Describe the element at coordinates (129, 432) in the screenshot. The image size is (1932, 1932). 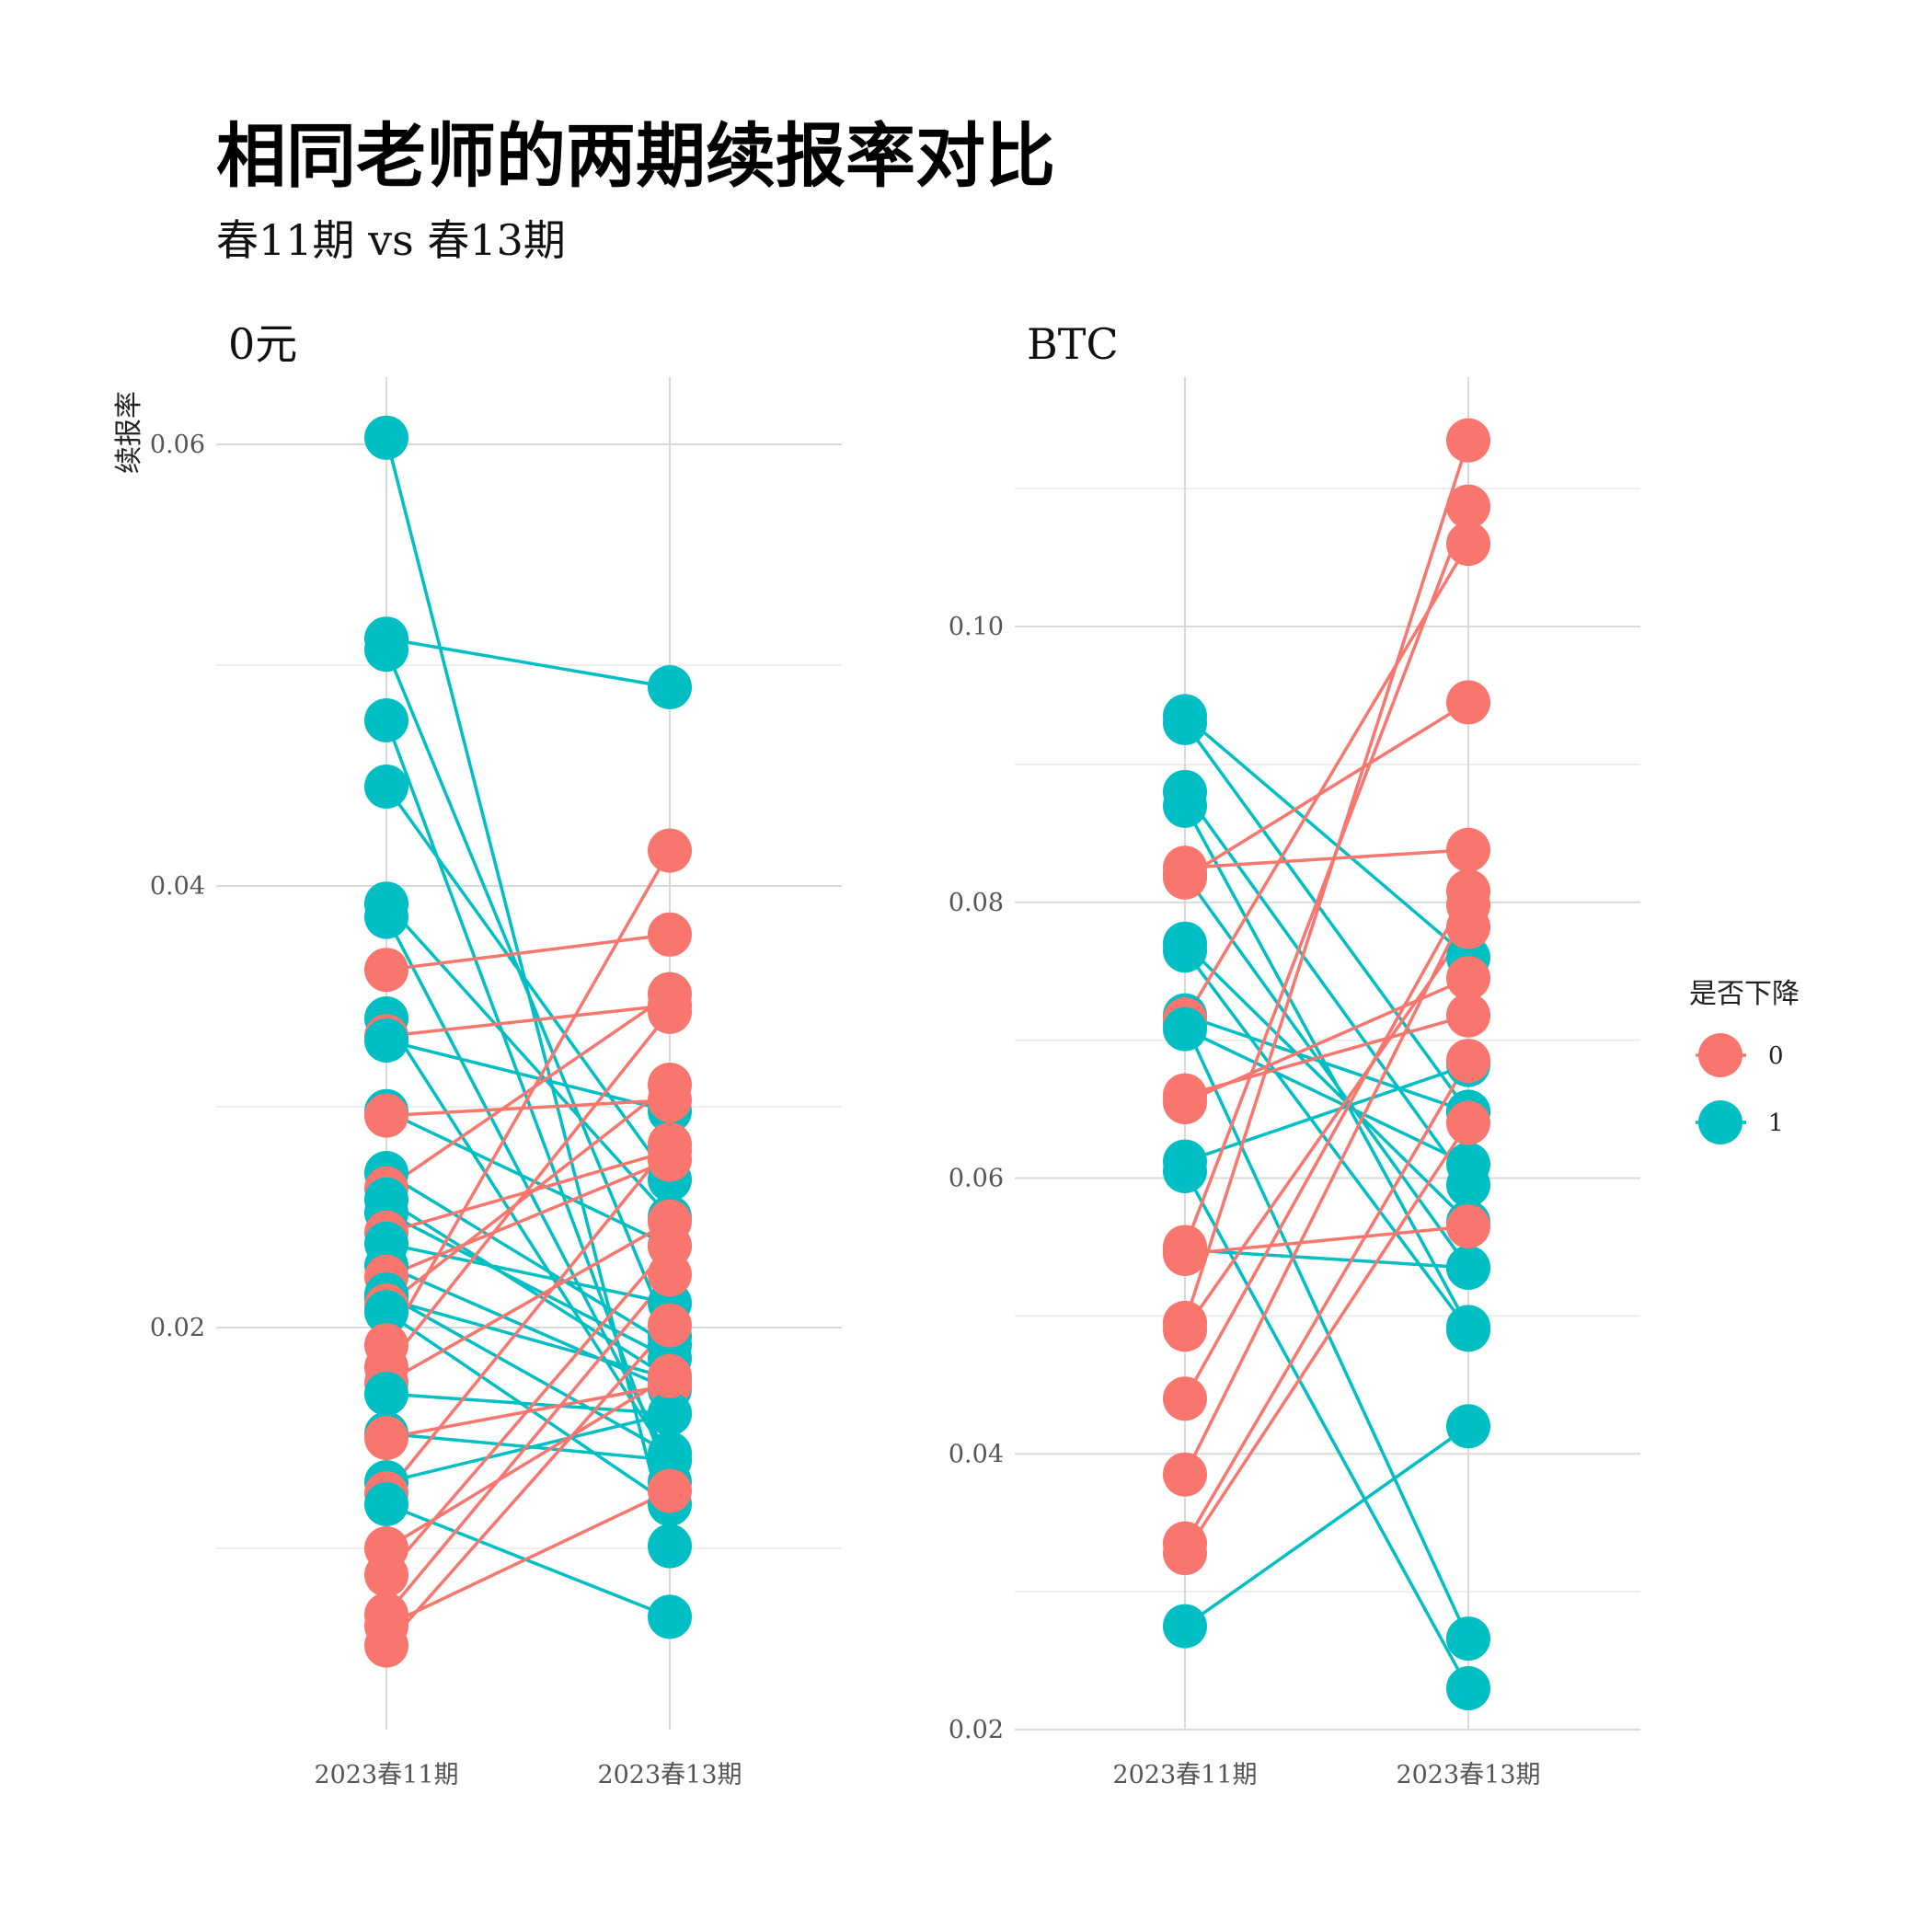
I see `y-axis-title: 续报率` at that location.